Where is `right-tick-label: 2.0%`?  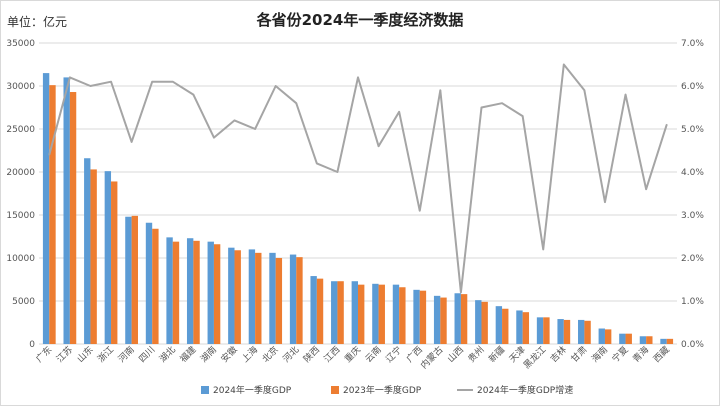 right-tick-label: 2.0% is located at coordinates (692, 259).